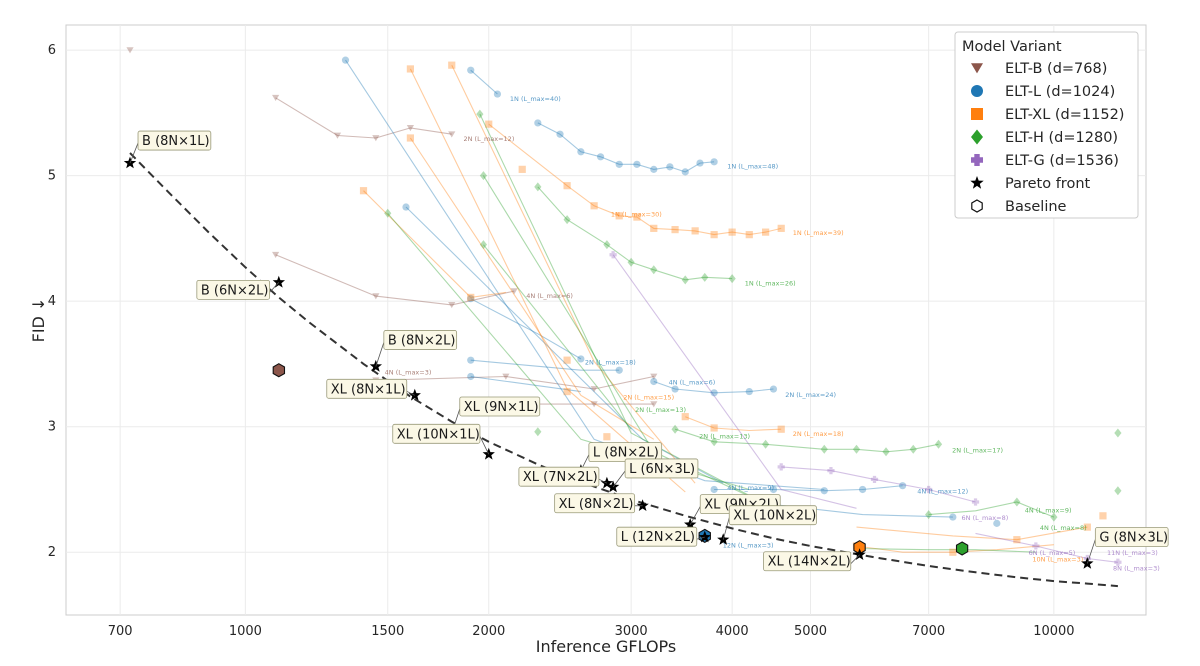  Describe the element at coordinates (752, 167) in the screenshot. I see `run-label: 1N (L_max=48)` at that location.